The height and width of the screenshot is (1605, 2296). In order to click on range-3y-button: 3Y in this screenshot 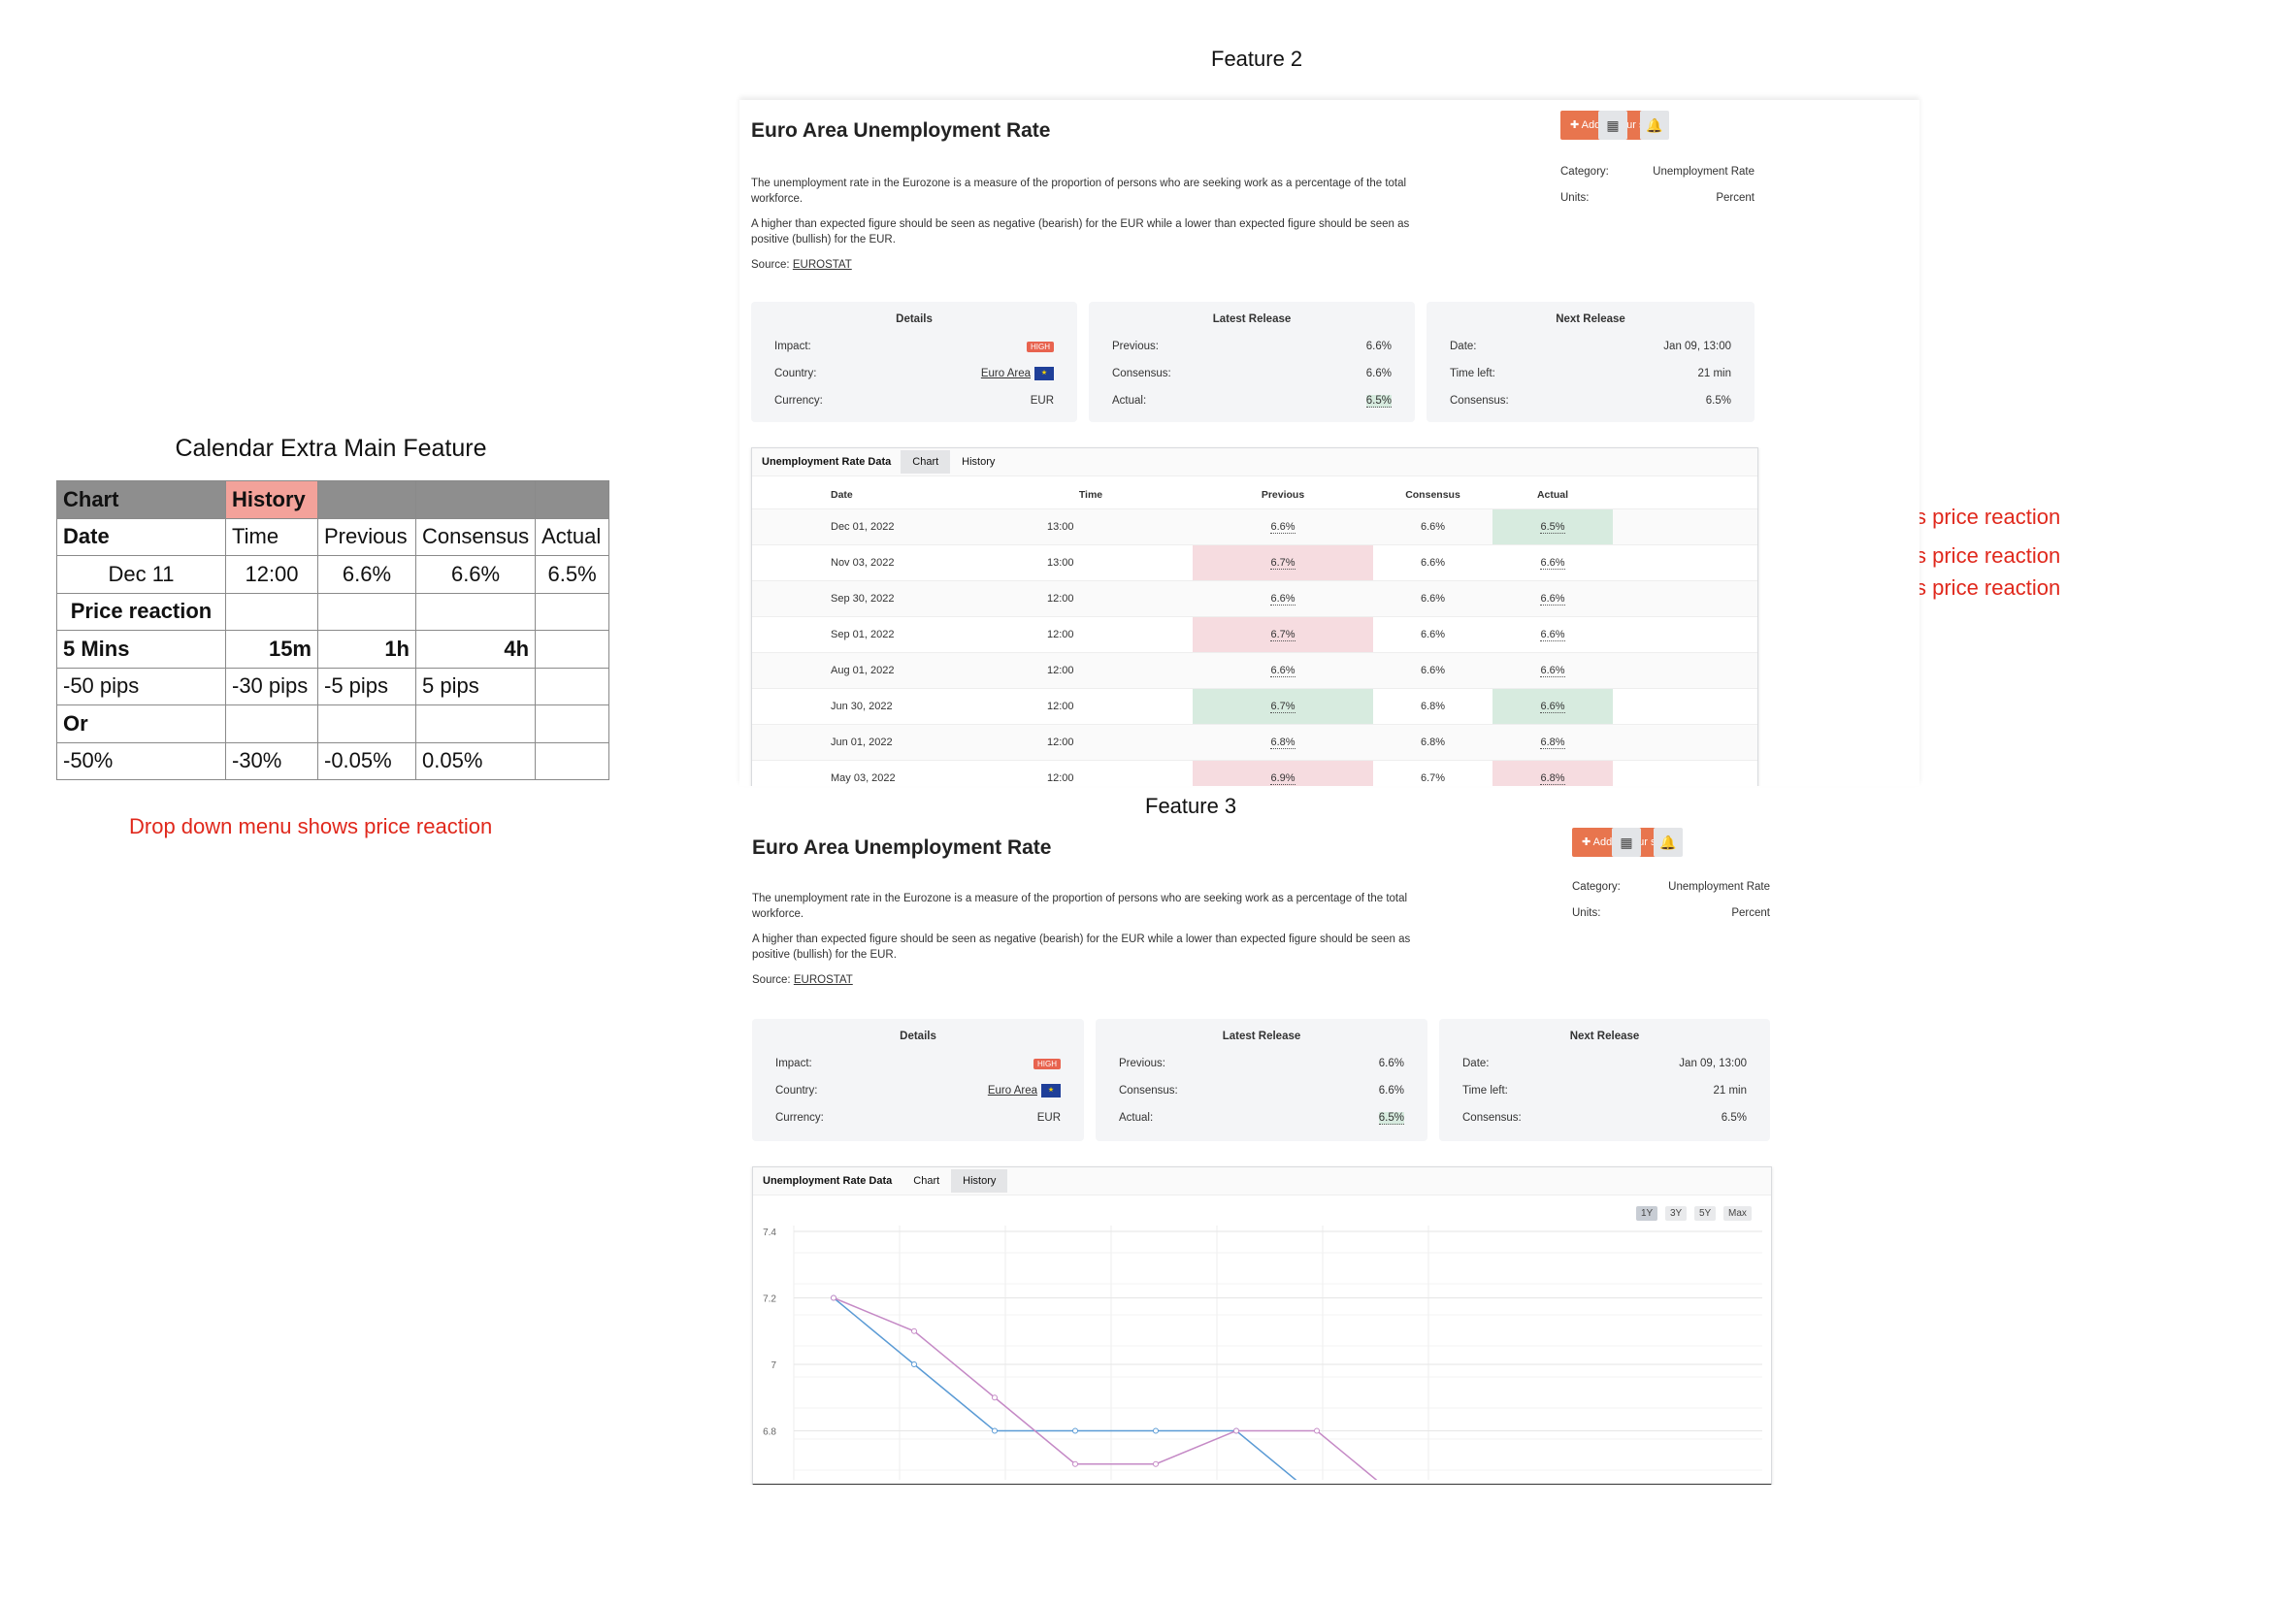, I will do `click(1676, 1213)`.